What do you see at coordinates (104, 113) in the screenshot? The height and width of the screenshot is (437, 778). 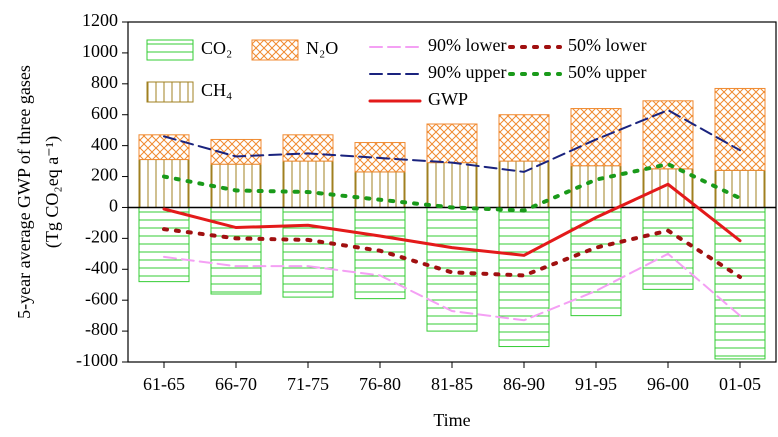 I see `y-tick-label: 600` at bounding box center [104, 113].